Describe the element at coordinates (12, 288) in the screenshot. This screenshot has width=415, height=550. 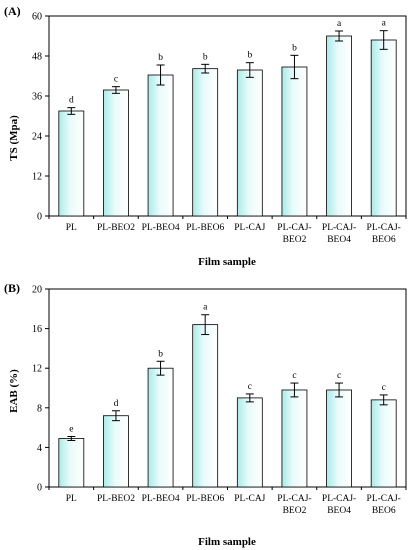
I see `panel-label-b: (B)` at that location.